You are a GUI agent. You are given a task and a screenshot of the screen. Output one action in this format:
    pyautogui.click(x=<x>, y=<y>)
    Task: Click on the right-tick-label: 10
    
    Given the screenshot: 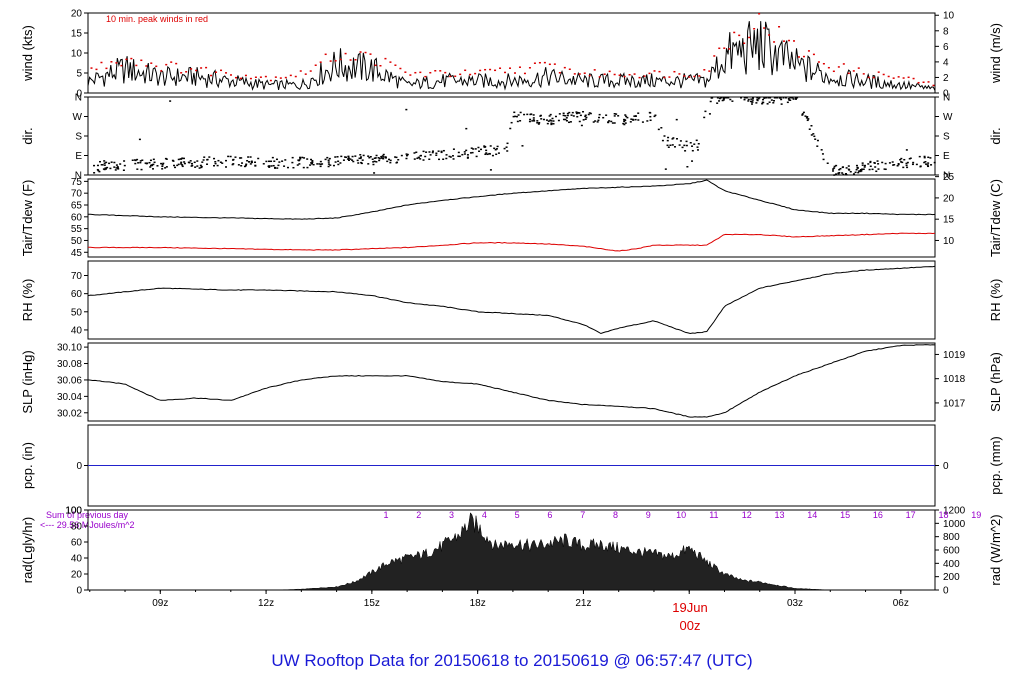 What is the action you would take?
    pyautogui.click(x=949, y=16)
    